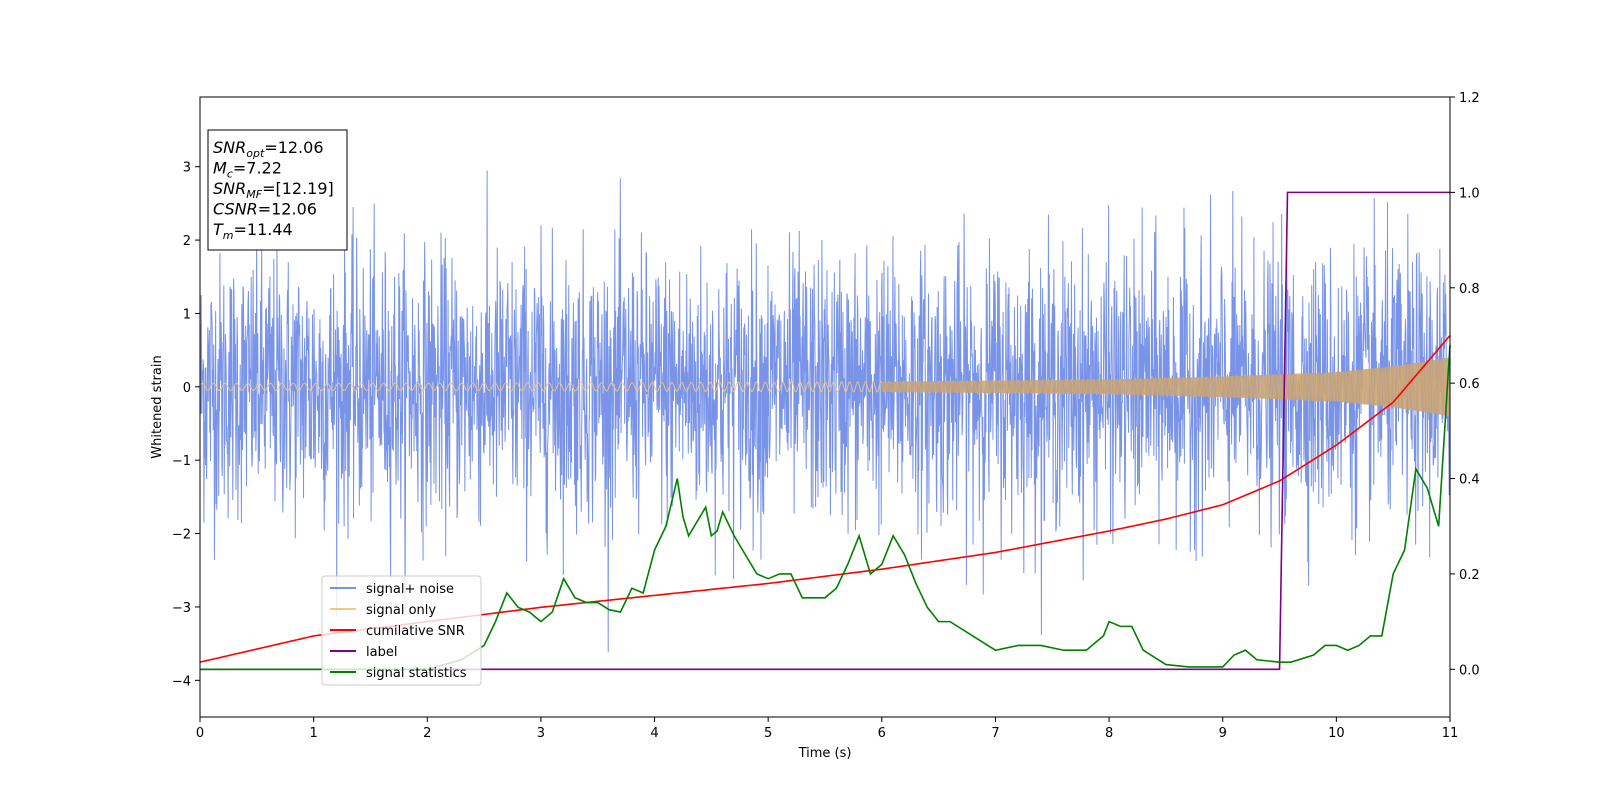 This screenshot has width=1600, height=800. What do you see at coordinates (1165, 387) in the screenshot?
I see `signal-only-envelope` at bounding box center [1165, 387].